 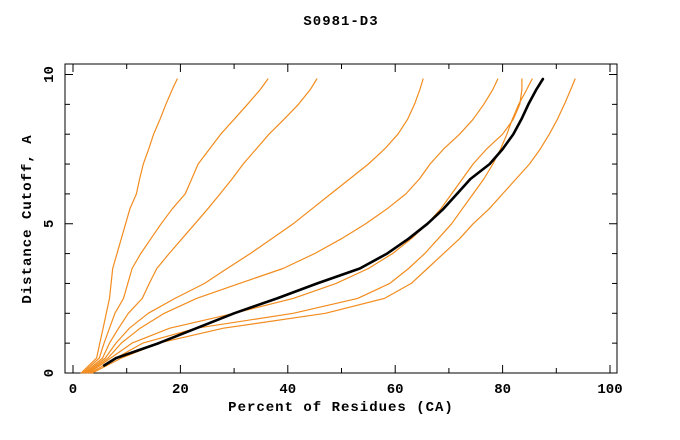 What do you see at coordinates (50, 224) in the screenshot?
I see `y-tick-label: 5` at bounding box center [50, 224].